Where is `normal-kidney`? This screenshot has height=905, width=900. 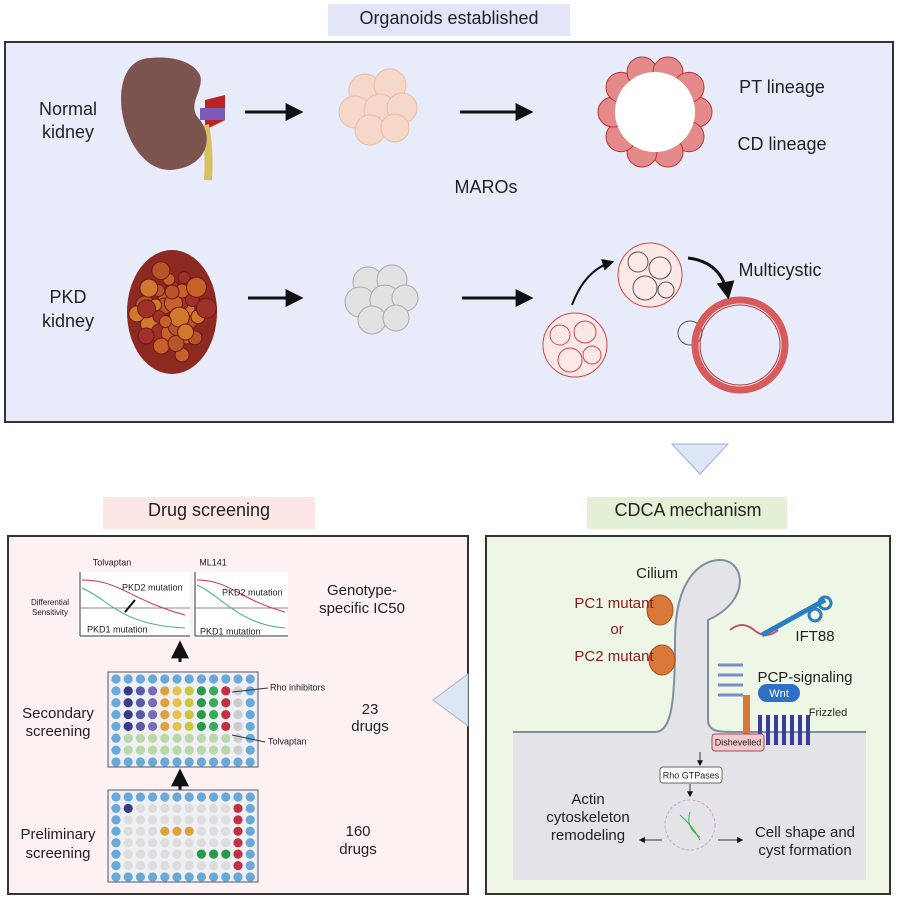 normal-kidney is located at coordinates (173, 119).